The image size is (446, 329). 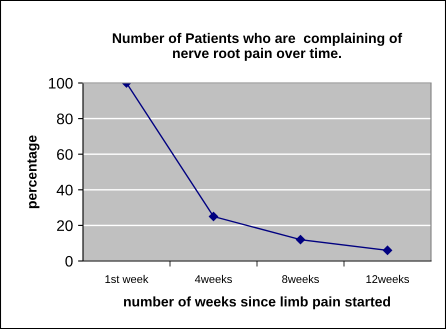 I want to click on y-tick-label: 80, so click(x=64, y=118).